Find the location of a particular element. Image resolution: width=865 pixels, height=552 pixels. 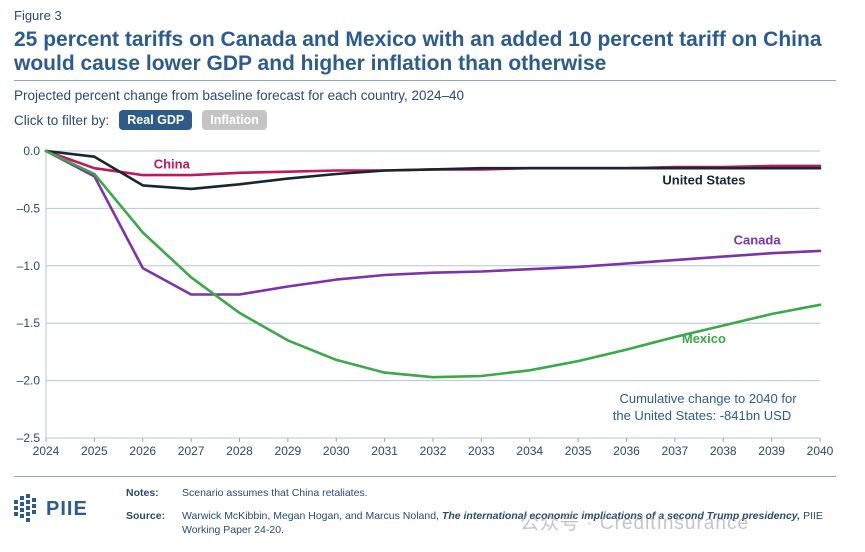

piie-logo-icon is located at coordinates (25, 508).